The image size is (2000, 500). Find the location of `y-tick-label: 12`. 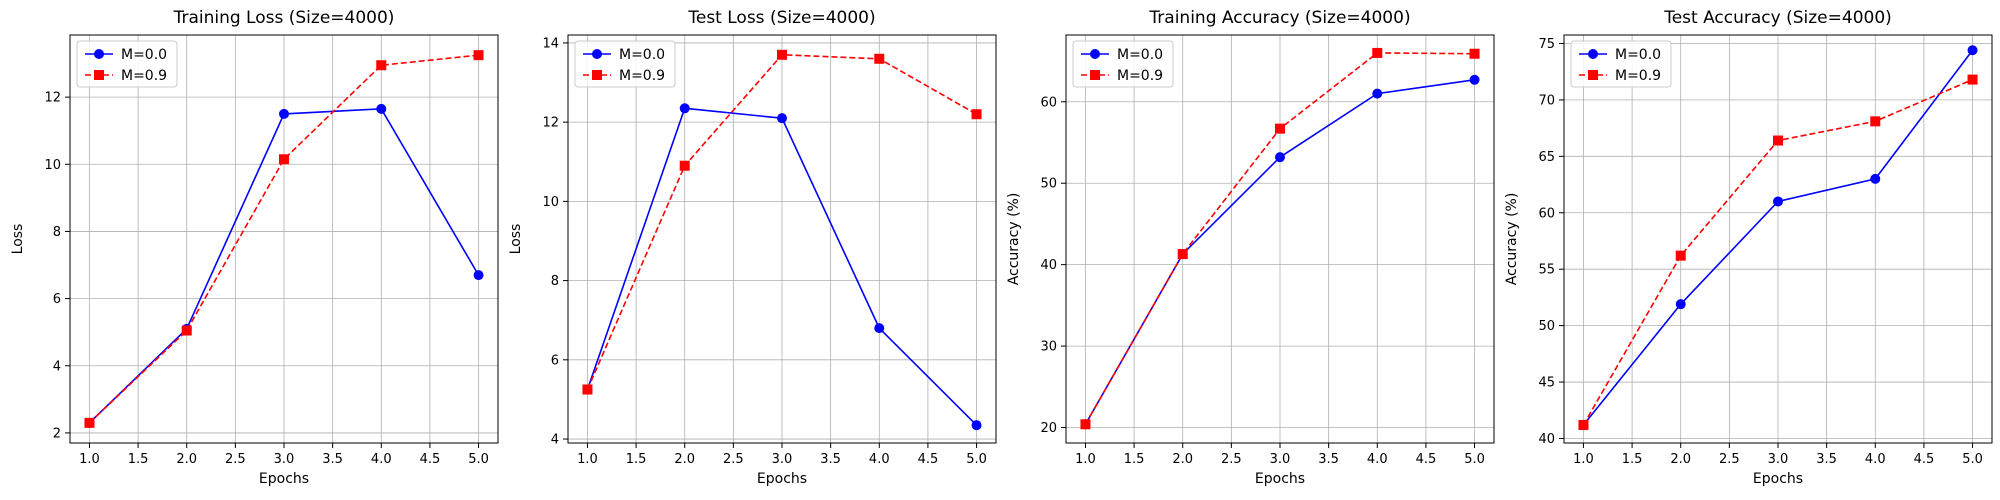

y-tick-label: 12 is located at coordinates (52, 98).